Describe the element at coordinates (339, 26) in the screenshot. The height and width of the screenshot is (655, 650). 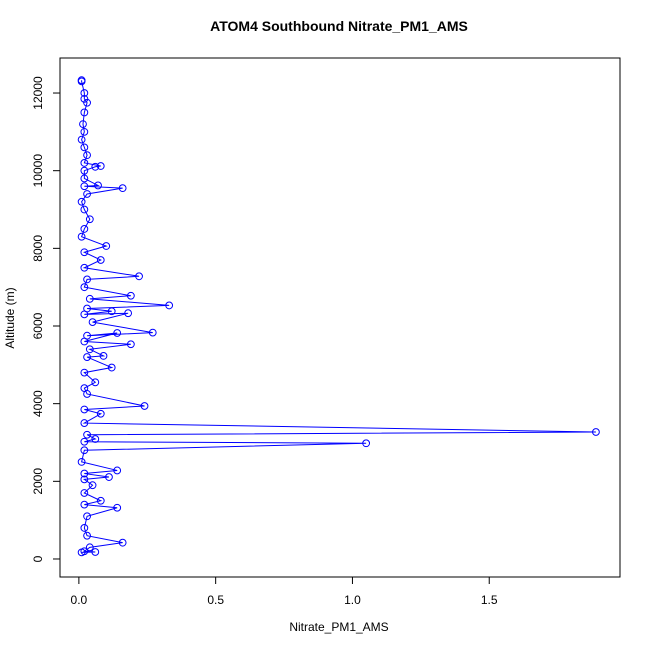
I see `chart-title: ATOM4 Southbound Nitrate_PM1_AMS` at that location.